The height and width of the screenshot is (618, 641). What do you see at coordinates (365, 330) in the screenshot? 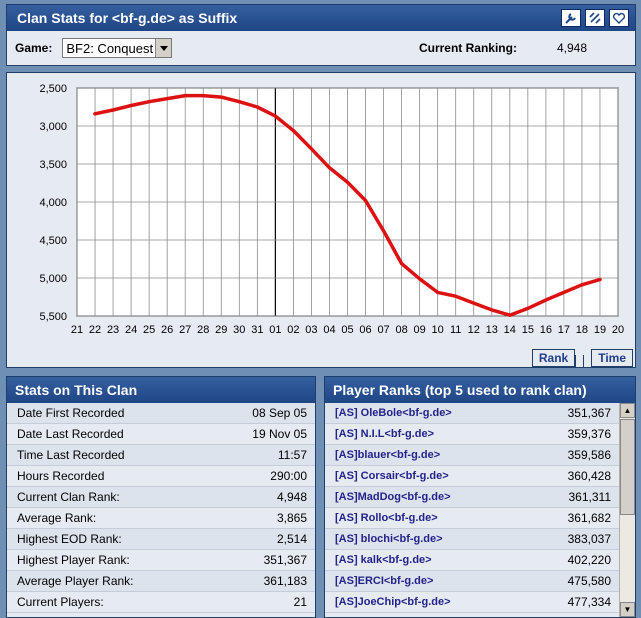
I see `x-tick-label: 06` at bounding box center [365, 330].